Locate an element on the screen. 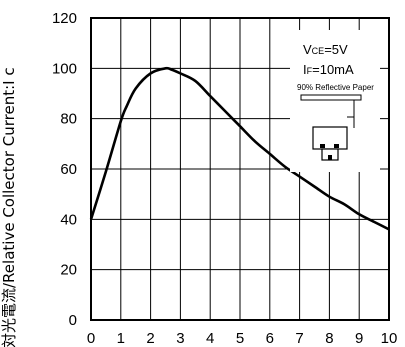  if-value: =10mA is located at coordinates (333, 69).